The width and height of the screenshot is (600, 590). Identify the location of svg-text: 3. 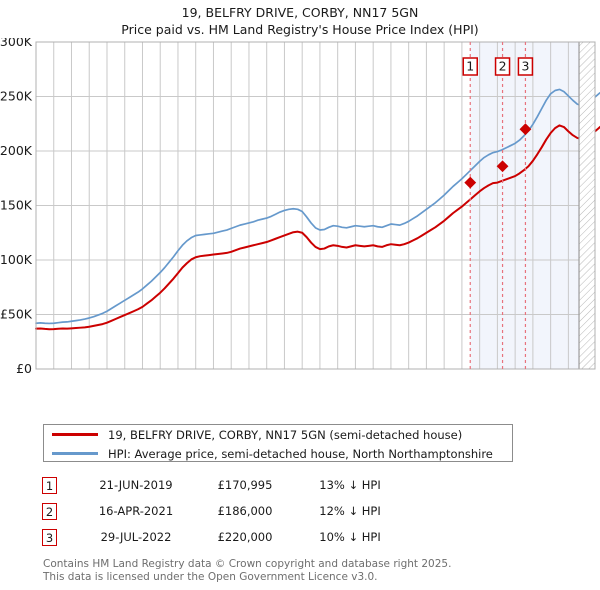
(525, 66).